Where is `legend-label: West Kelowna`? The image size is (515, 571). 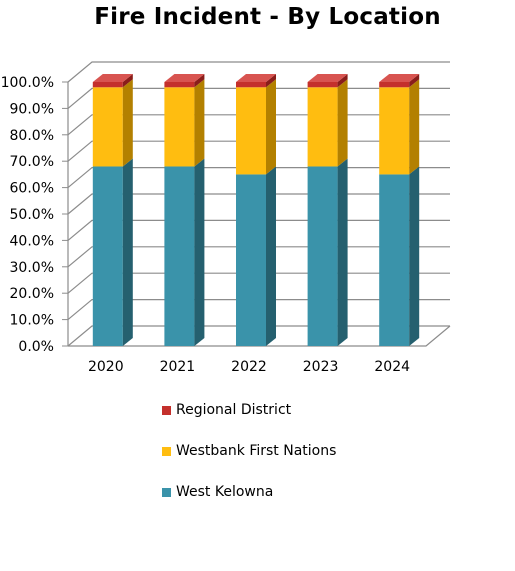
legend-label: West Kelowna is located at coordinates (225, 492).